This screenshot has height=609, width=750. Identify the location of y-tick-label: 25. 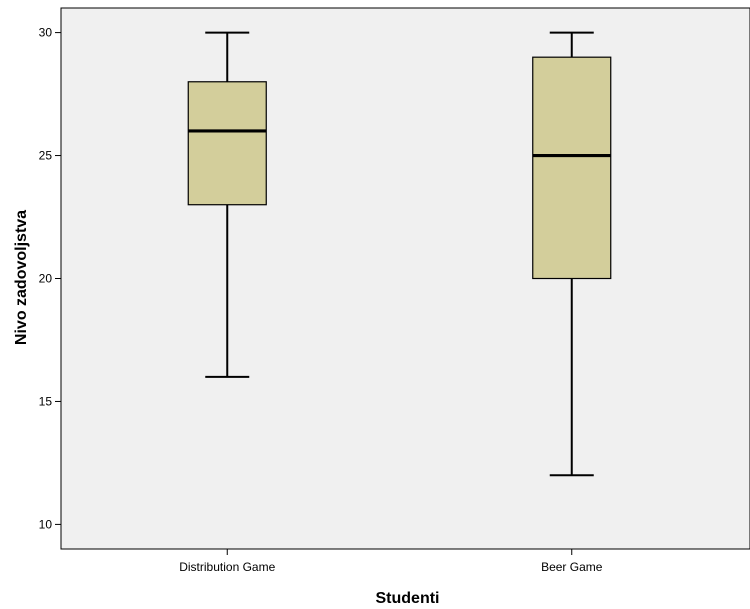
(46, 156).